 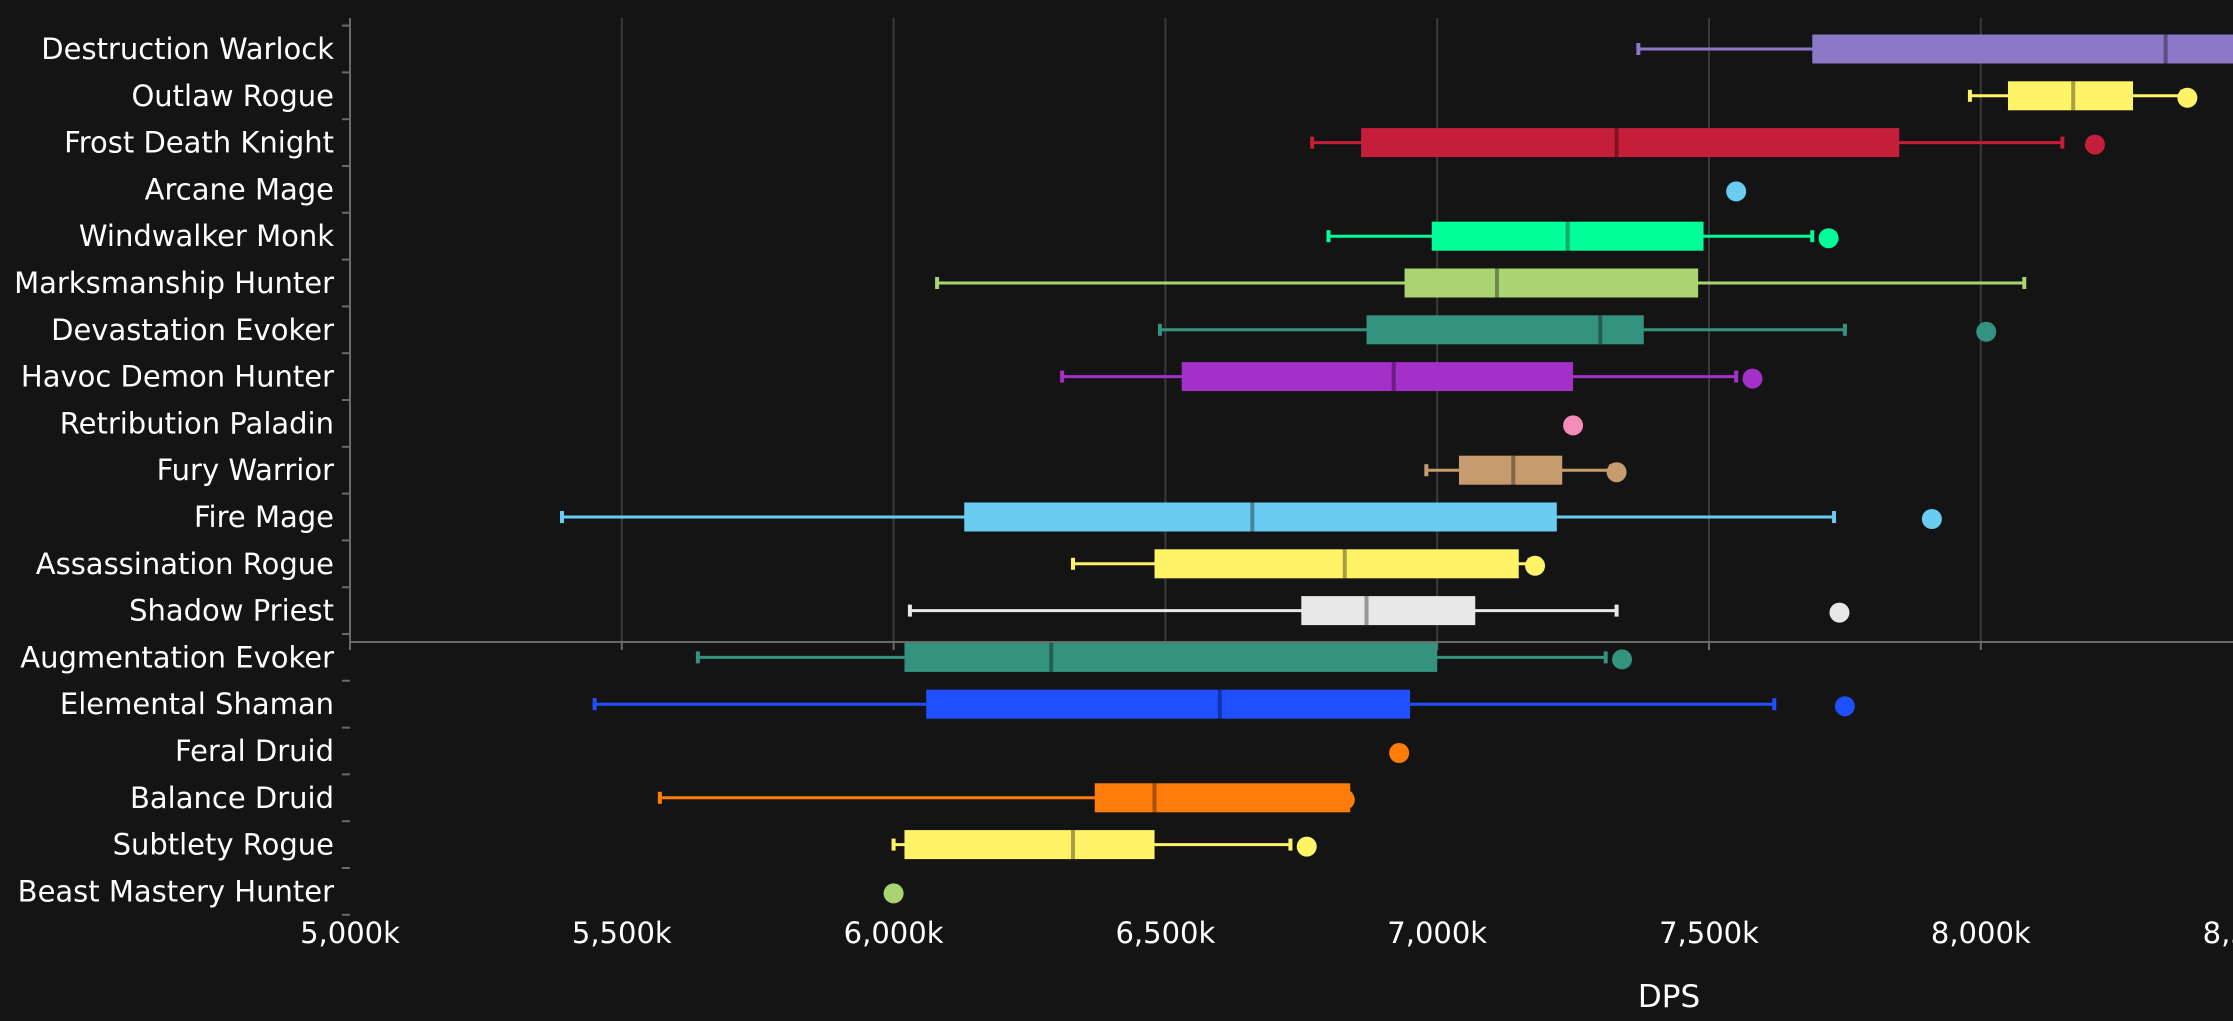 What do you see at coordinates (199, 143) in the screenshot?
I see `category-label: Frost Death Knight` at bounding box center [199, 143].